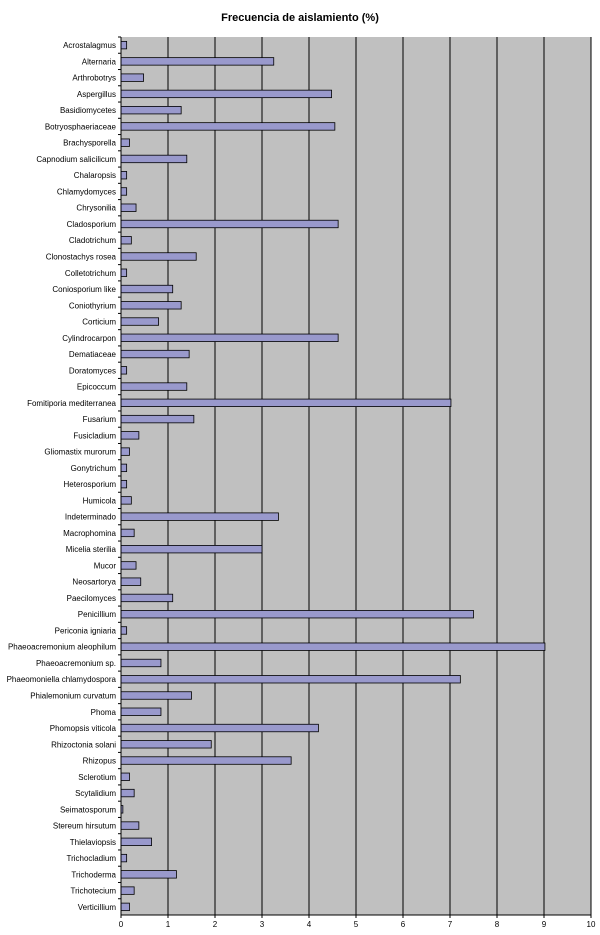 The height and width of the screenshot is (935, 600). Describe the element at coordinates (94, 468) in the screenshot. I see `category-label: Gonytrichum` at that location.